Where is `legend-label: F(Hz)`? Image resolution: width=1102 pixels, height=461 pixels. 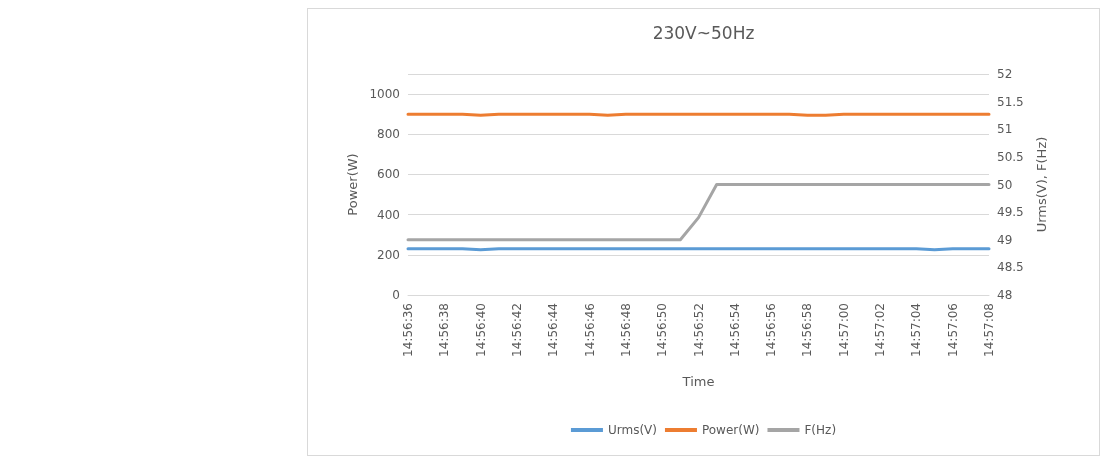 legend-label: F(Hz) is located at coordinates (820, 430).